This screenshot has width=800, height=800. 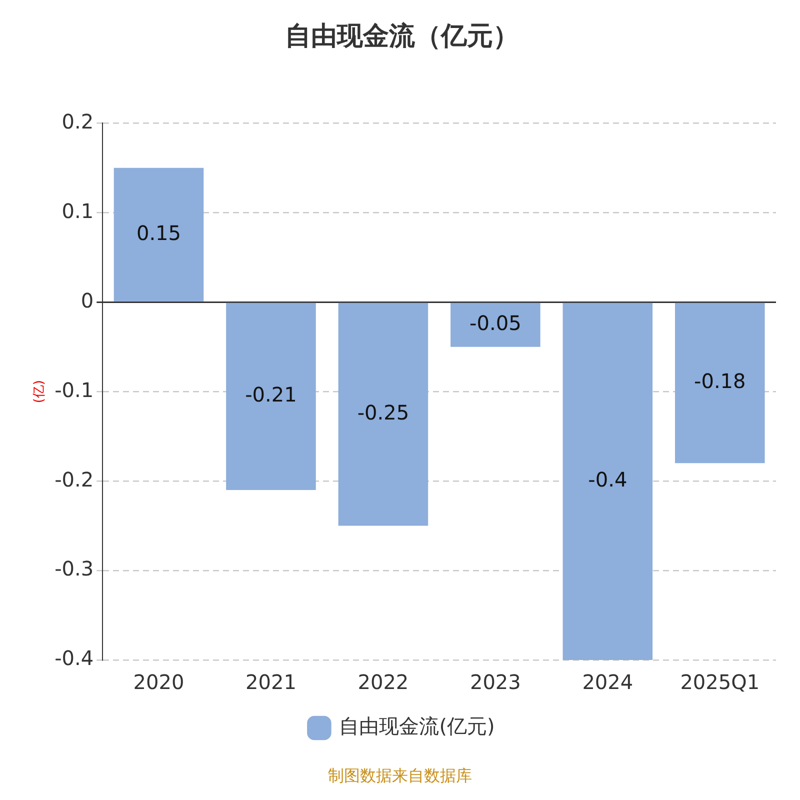 What do you see at coordinates (383, 682) in the screenshot?
I see `x-tick-label: 2022` at bounding box center [383, 682].